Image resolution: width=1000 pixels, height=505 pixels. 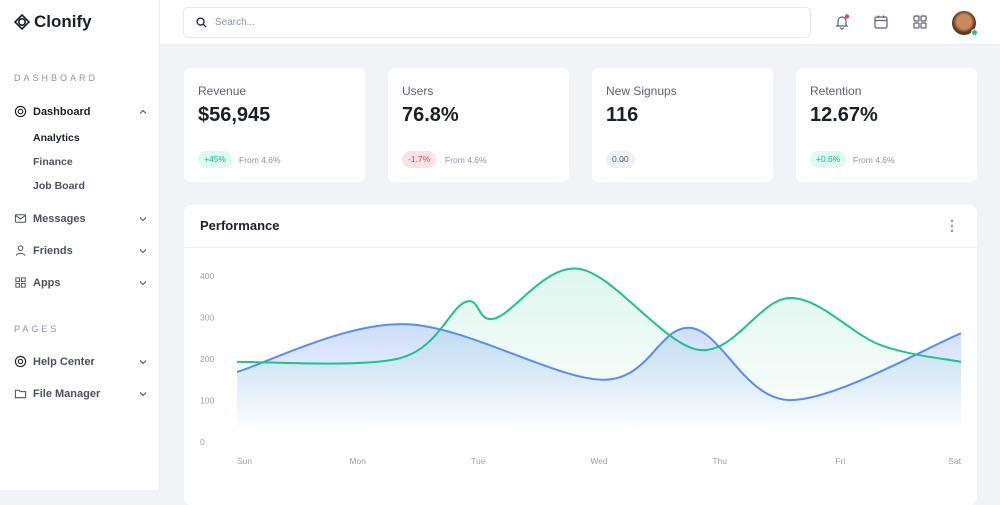 What do you see at coordinates (620, 159) in the screenshot?
I see `stat-change-badge: 0.00` at bounding box center [620, 159].